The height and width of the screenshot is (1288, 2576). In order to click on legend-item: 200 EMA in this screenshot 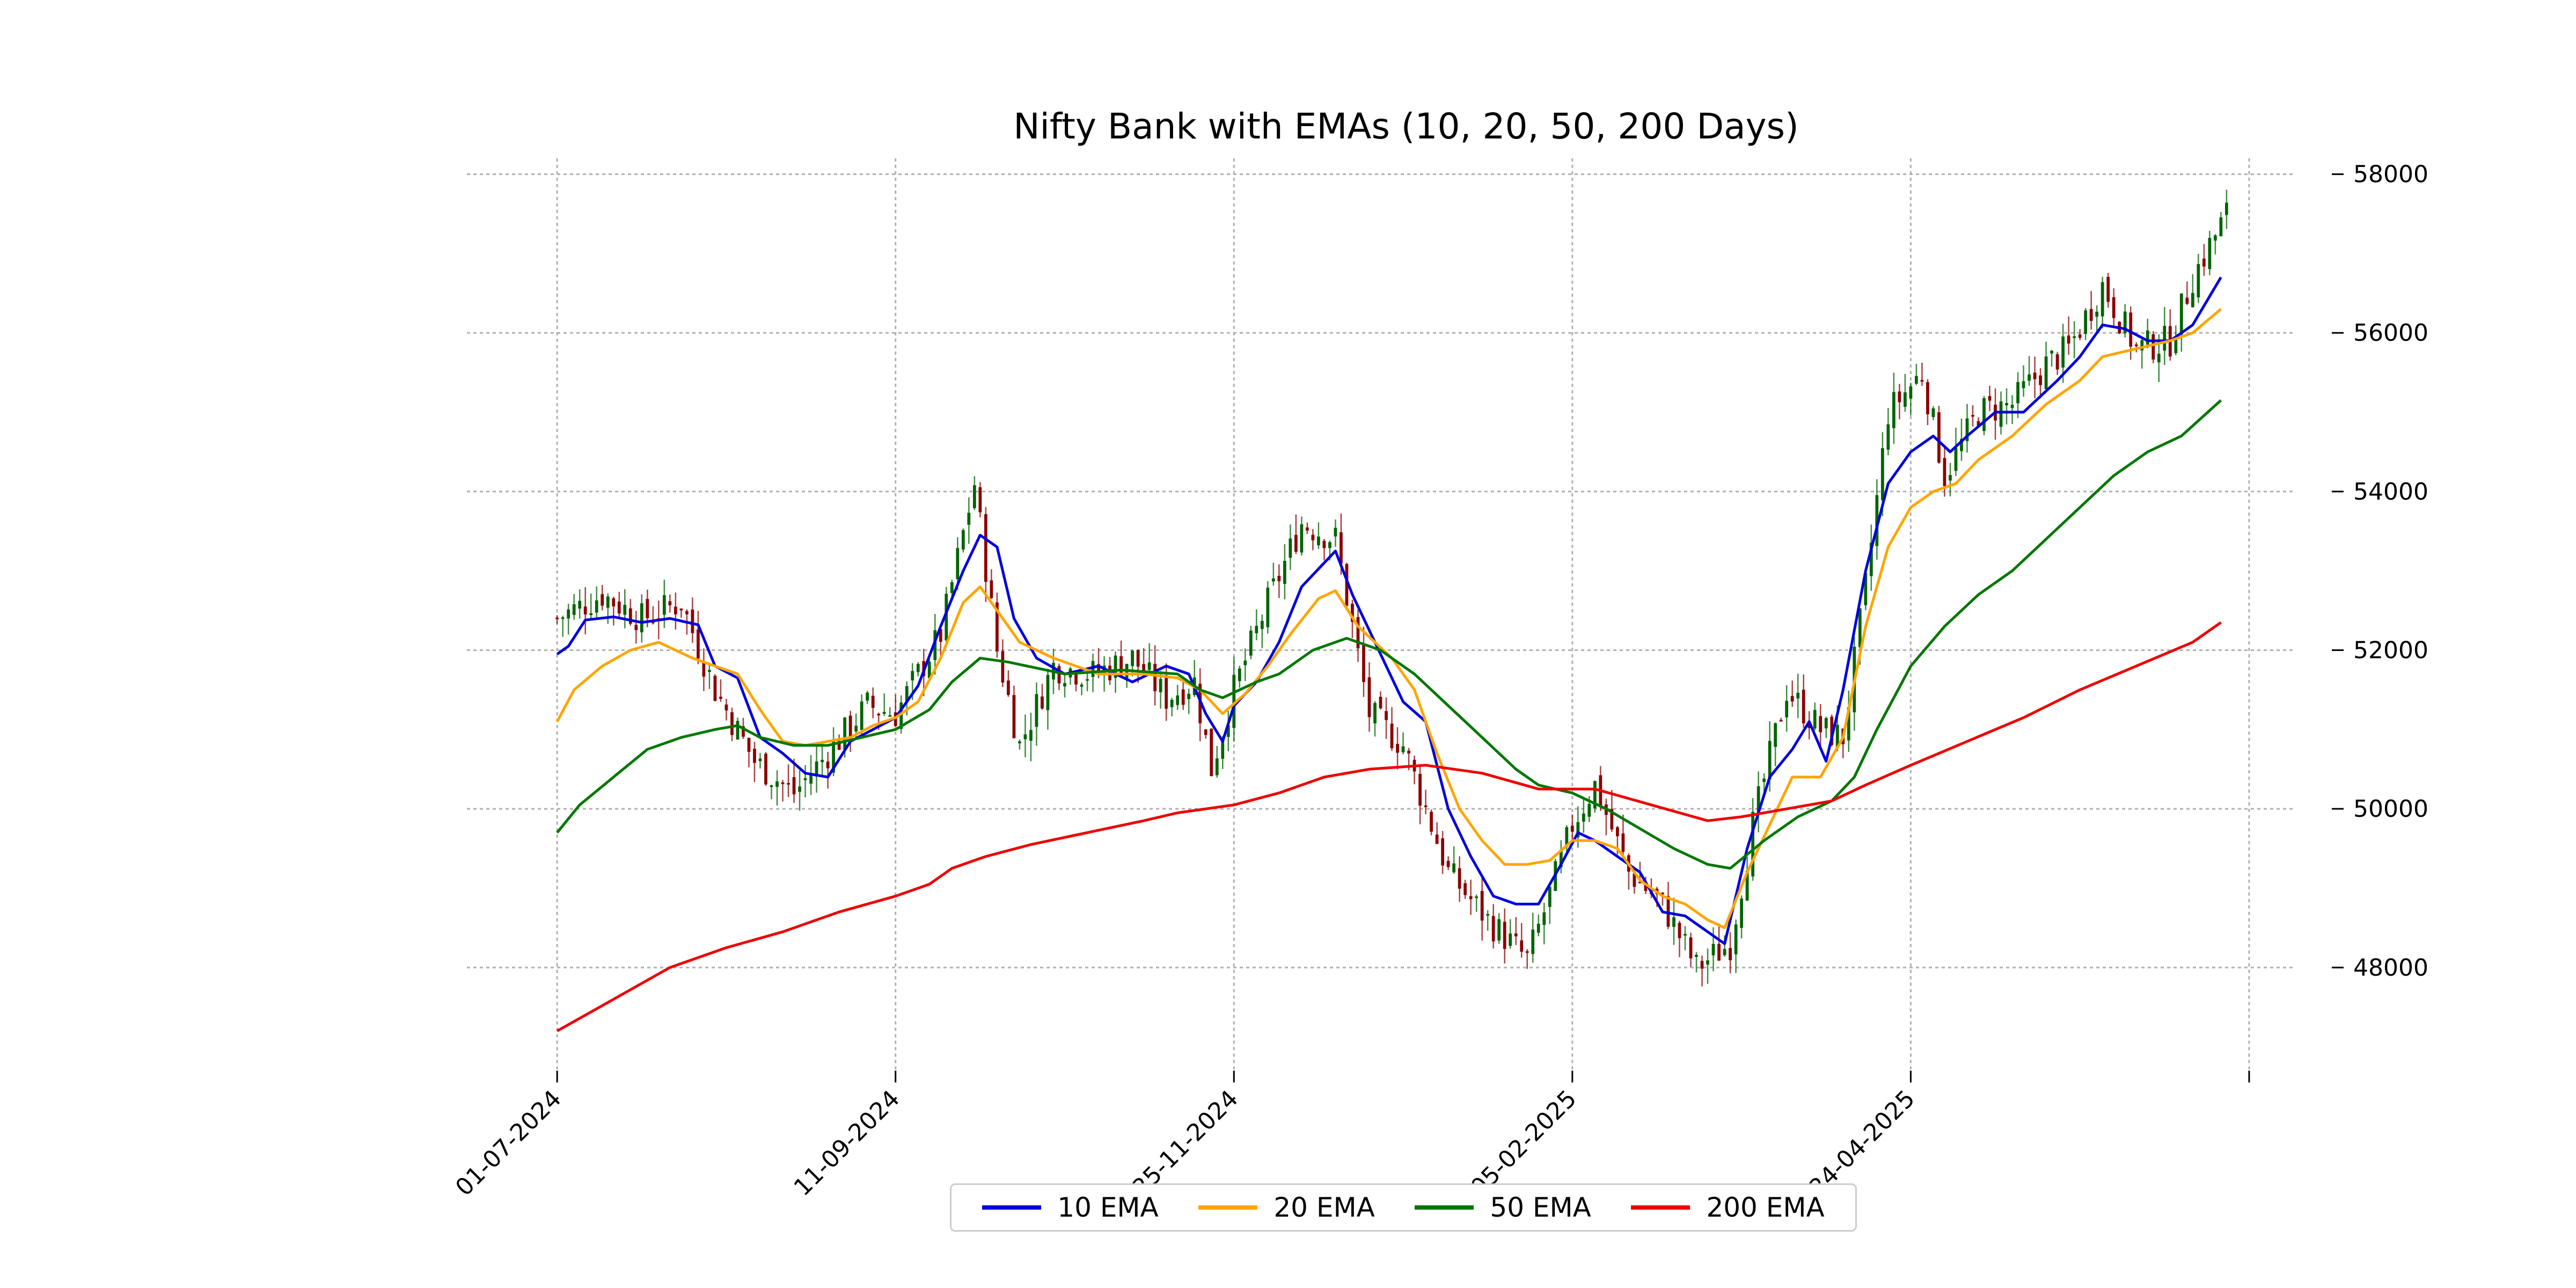, I will do `click(1728, 1207)`.